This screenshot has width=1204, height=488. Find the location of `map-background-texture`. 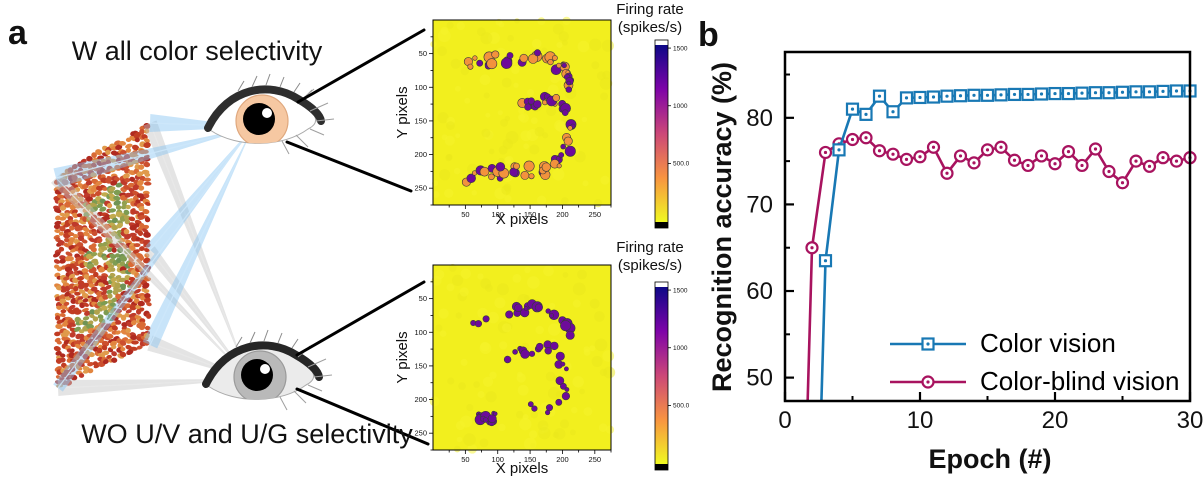

map-background-texture is located at coordinates (522, 359).